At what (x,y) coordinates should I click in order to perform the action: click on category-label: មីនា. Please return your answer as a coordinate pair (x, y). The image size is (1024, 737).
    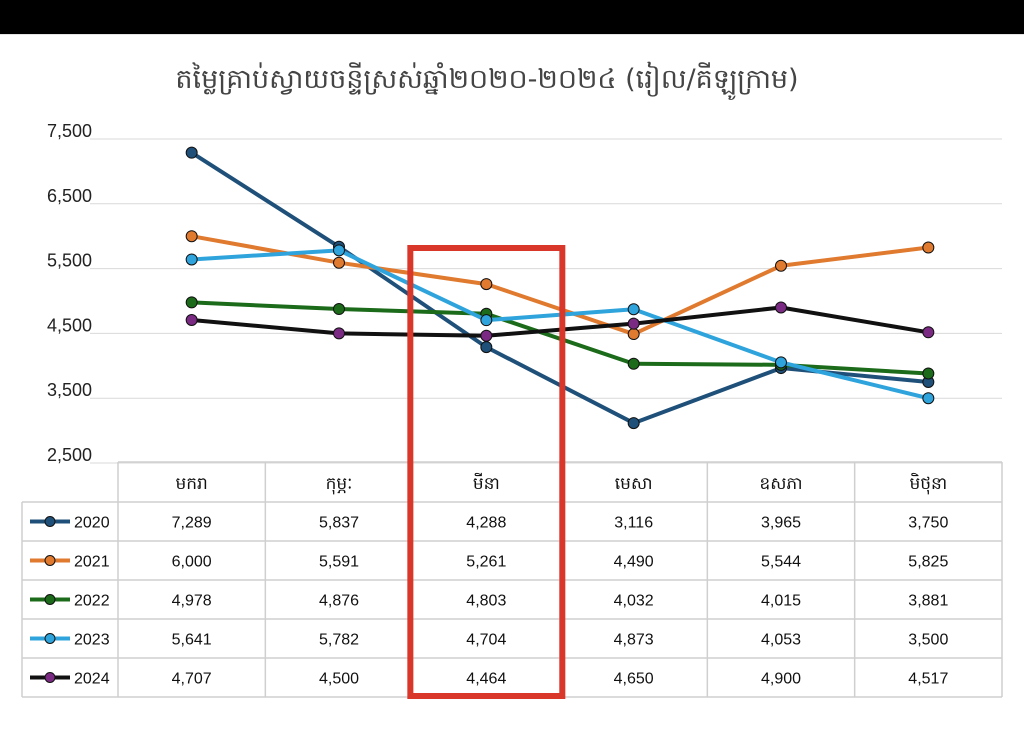
    Looking at the image, I should click on (486, 483).